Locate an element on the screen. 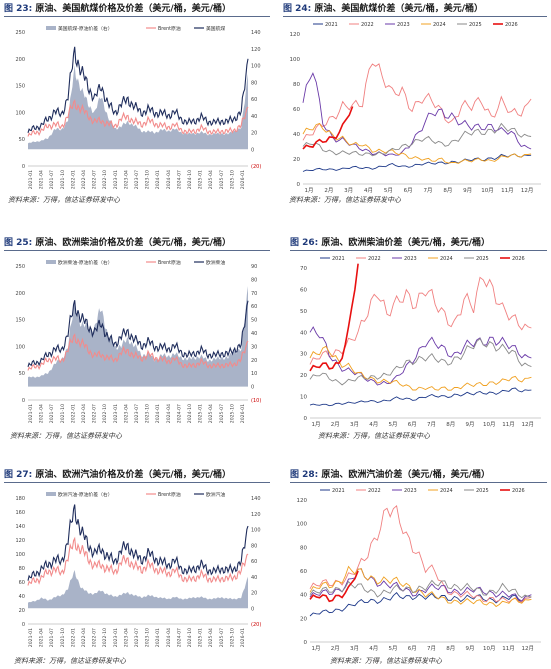 The width and height of the screenshot is (551, 669). x-tick-label: 2023-01 is located at coordinates (116, 413).